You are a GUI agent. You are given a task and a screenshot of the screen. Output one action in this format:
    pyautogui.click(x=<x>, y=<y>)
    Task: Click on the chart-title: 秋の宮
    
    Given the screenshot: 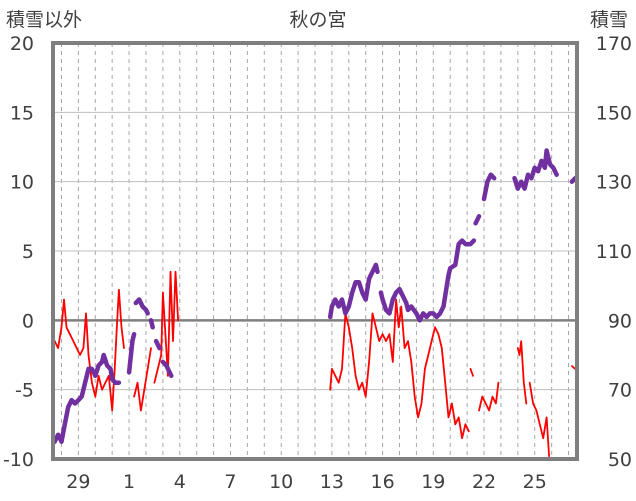 What is the action you would take?
    pyautogui.click(x=317, y=20)
    